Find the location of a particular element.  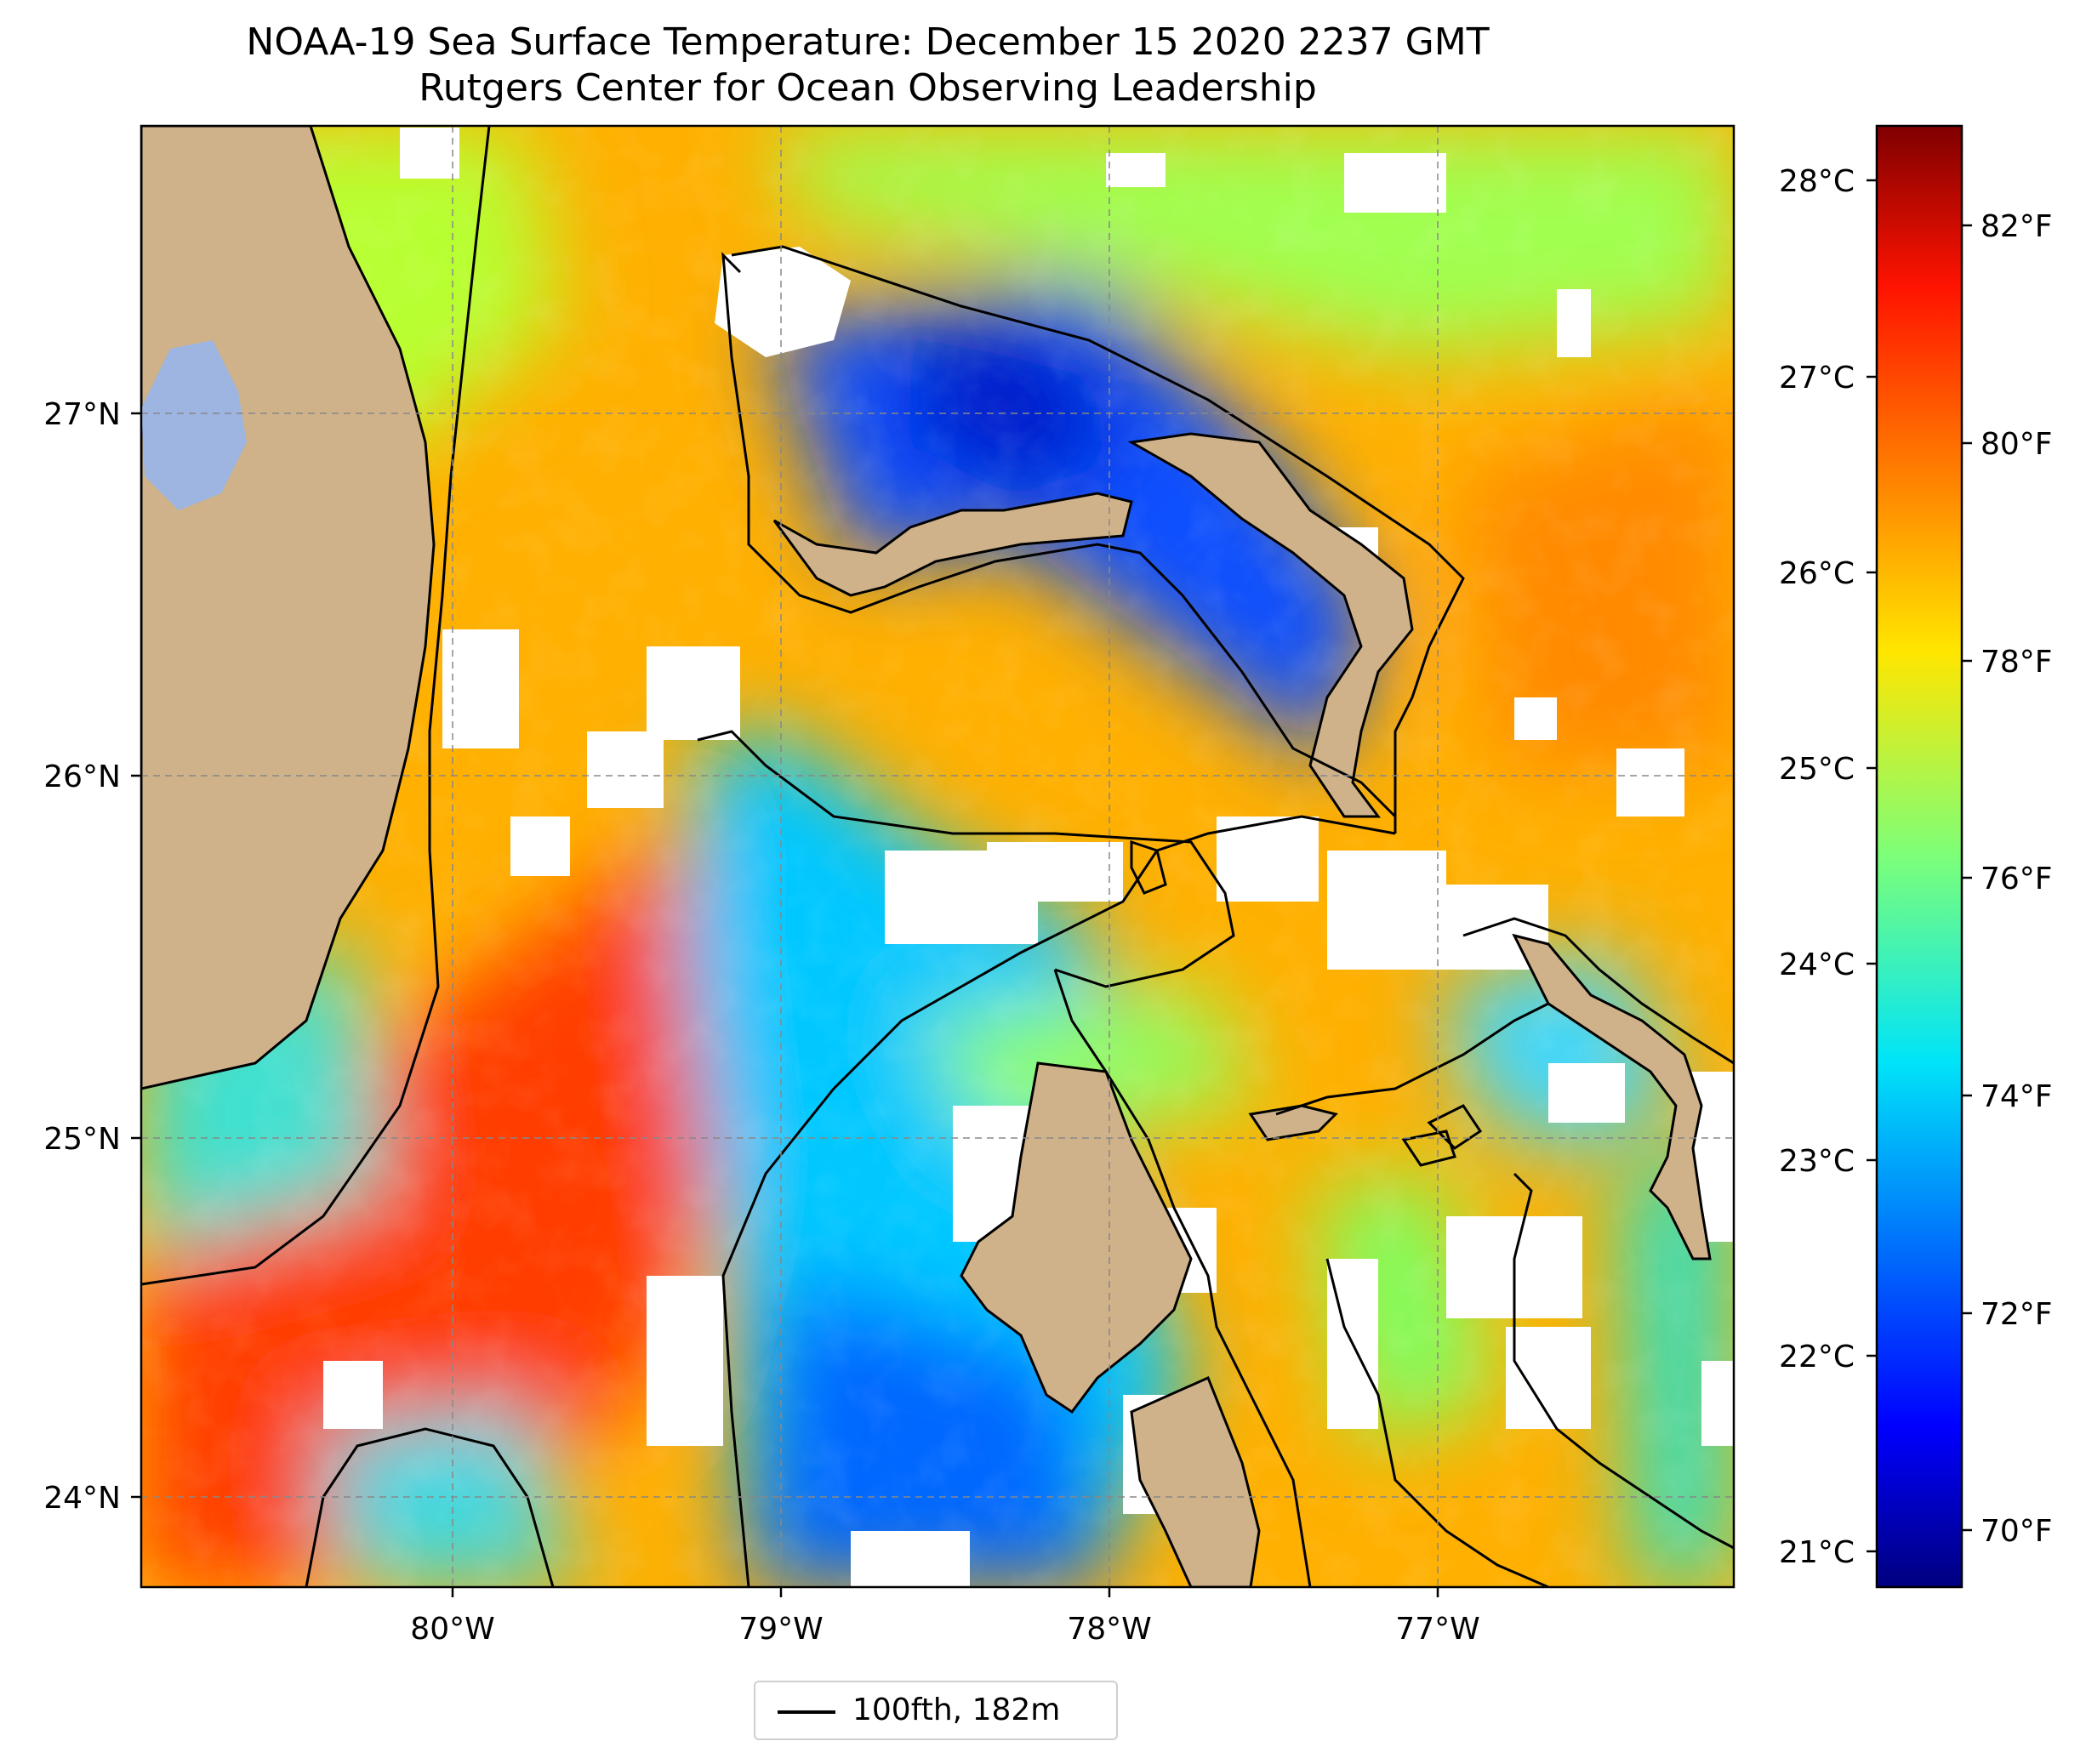

eleuthera is located at coordinates (1612, 1096).